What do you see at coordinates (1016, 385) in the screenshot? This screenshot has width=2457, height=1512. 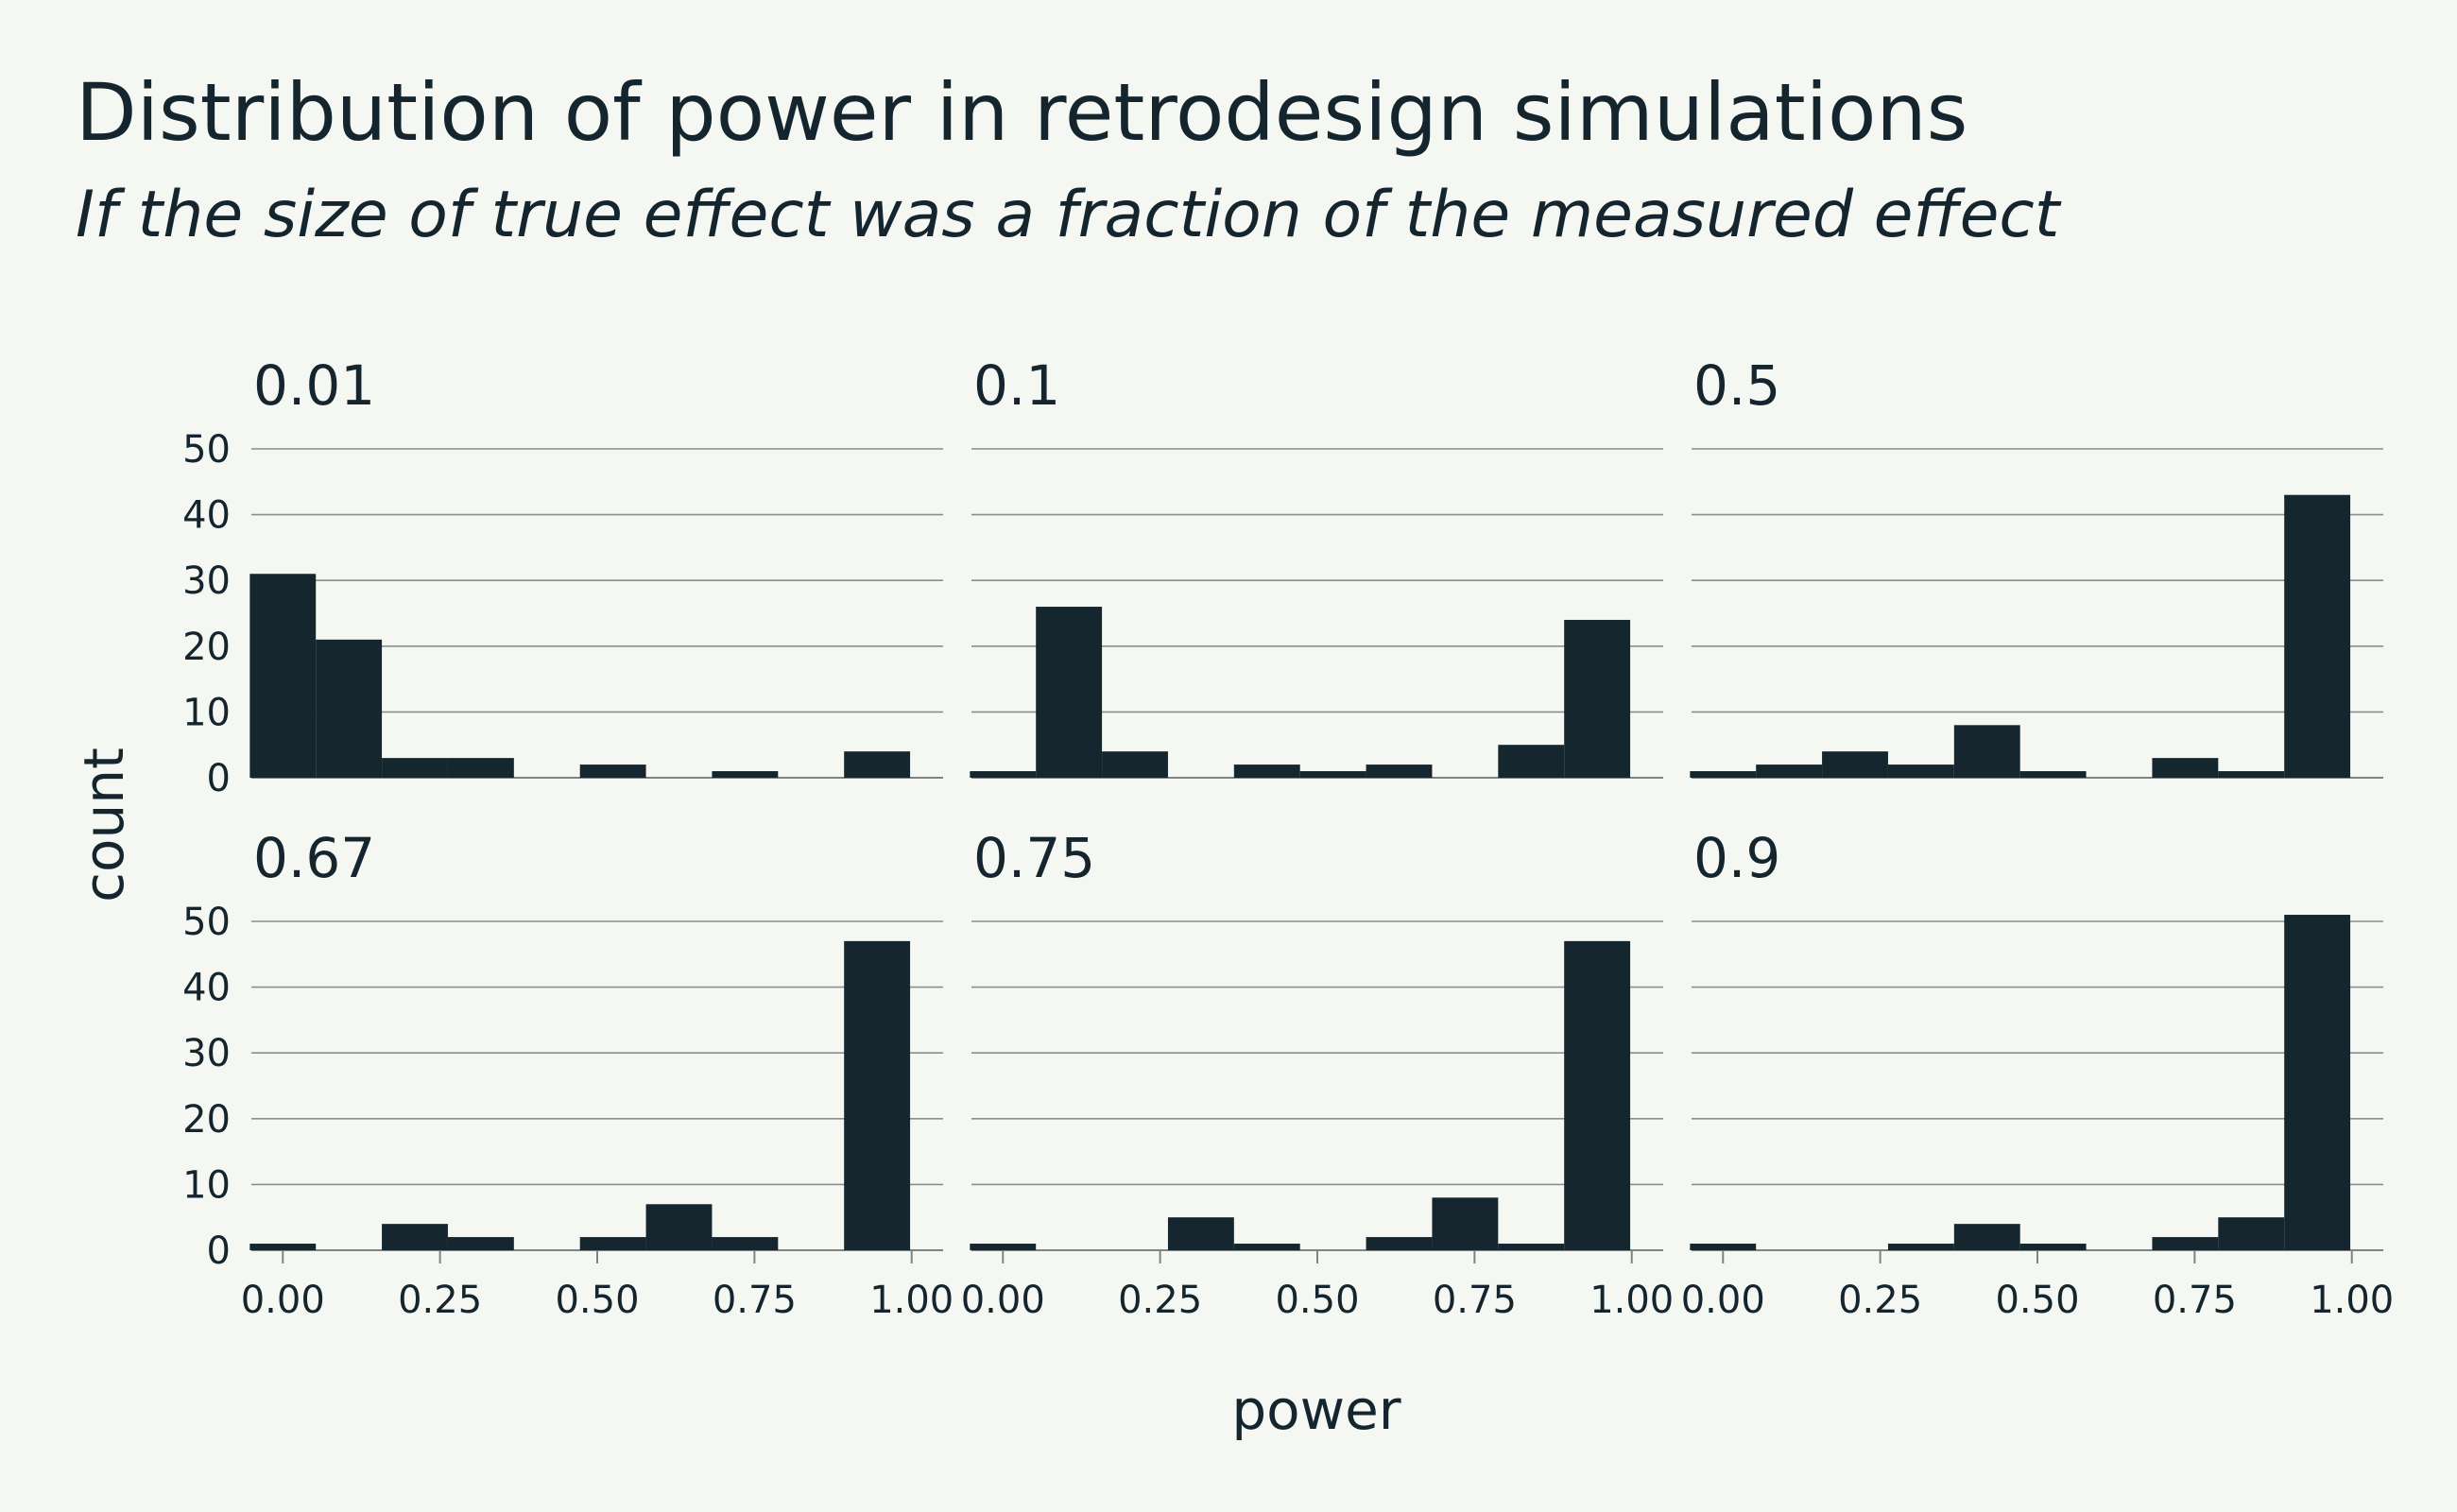 I see `facet-label: 0.1` at bounding box center [1016, 385].